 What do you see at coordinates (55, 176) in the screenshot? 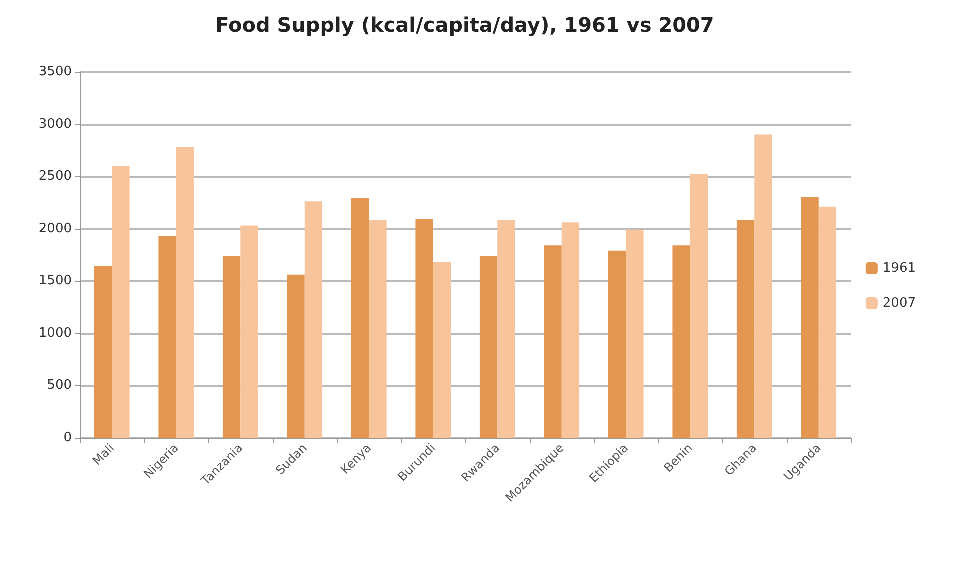
I see `y-tick-label: 2500` at bounding box center [55, 176].